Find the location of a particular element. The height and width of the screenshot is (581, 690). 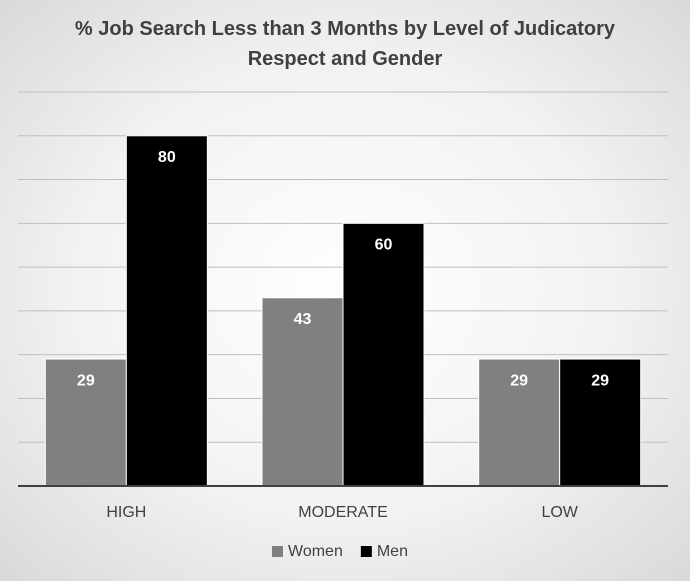

value-label: 80 is located at coordinates (167, 157).